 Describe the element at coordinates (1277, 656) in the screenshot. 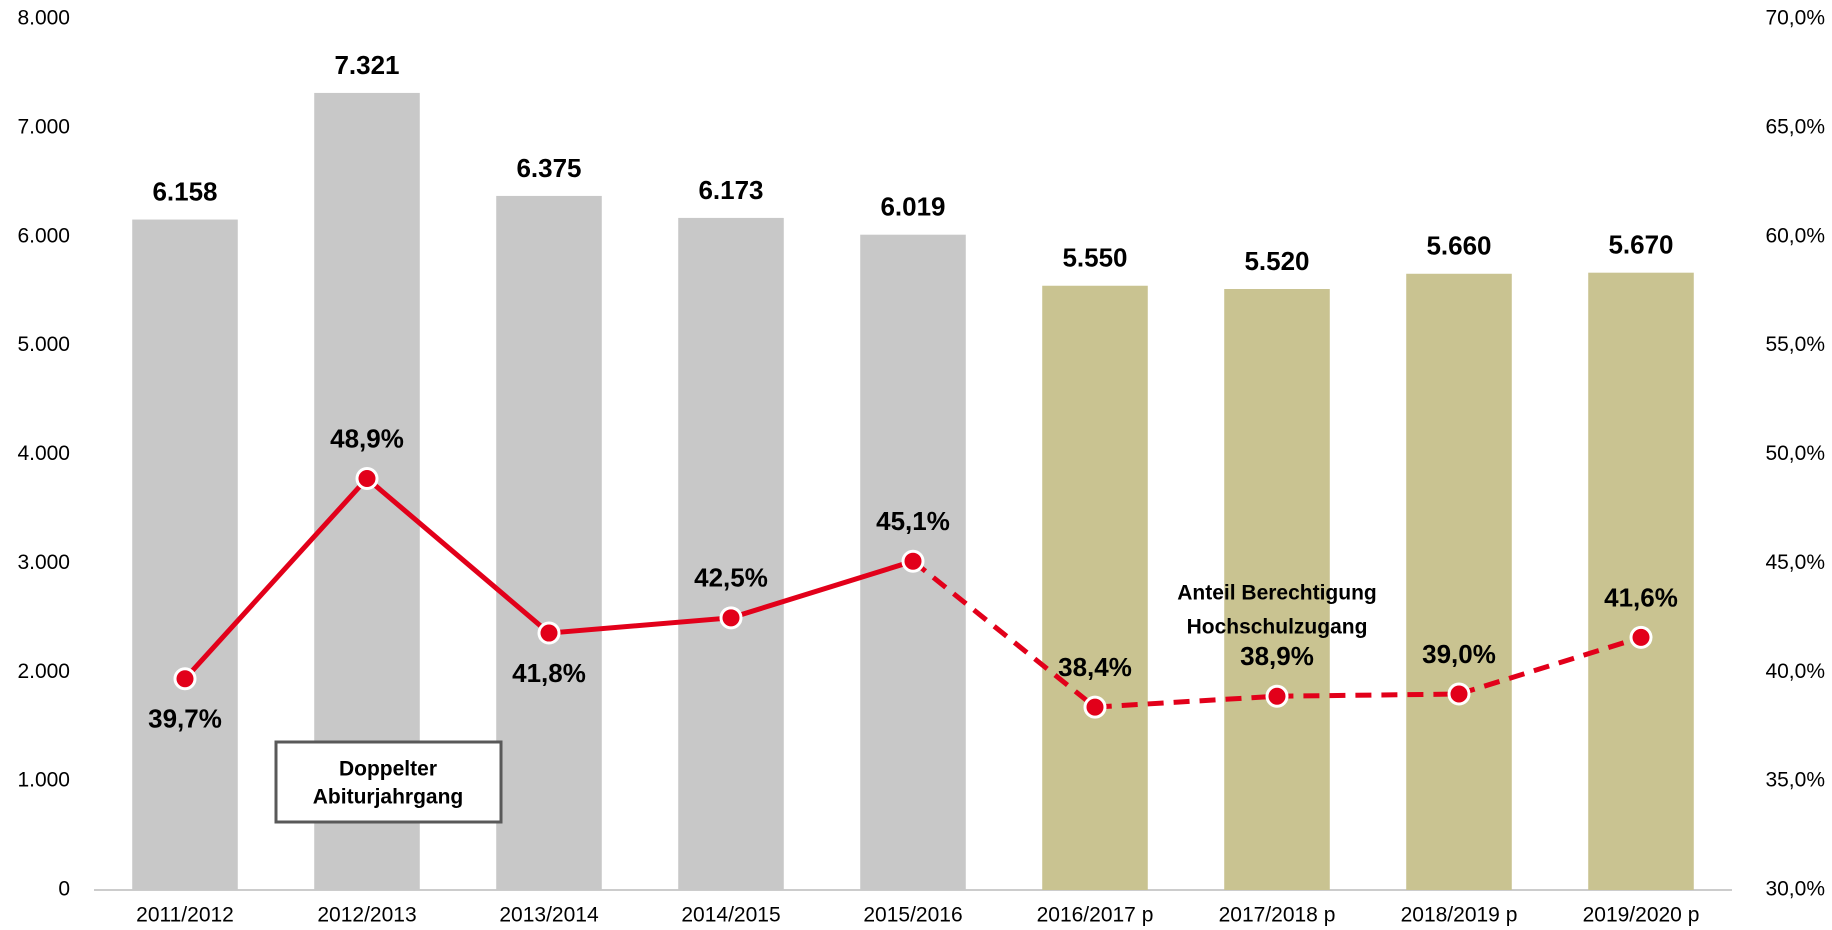

I see `line-value-label: 38,9%` at that location.